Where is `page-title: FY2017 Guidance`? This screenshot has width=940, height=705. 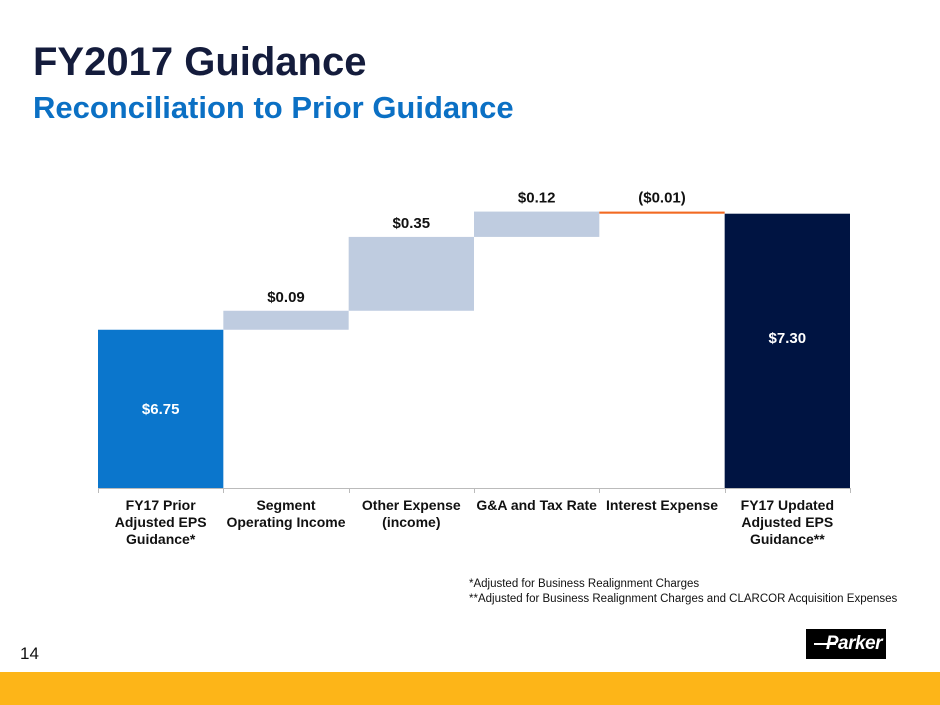 page-title: FY2017 Guidance is located at coordinates (200, 62).